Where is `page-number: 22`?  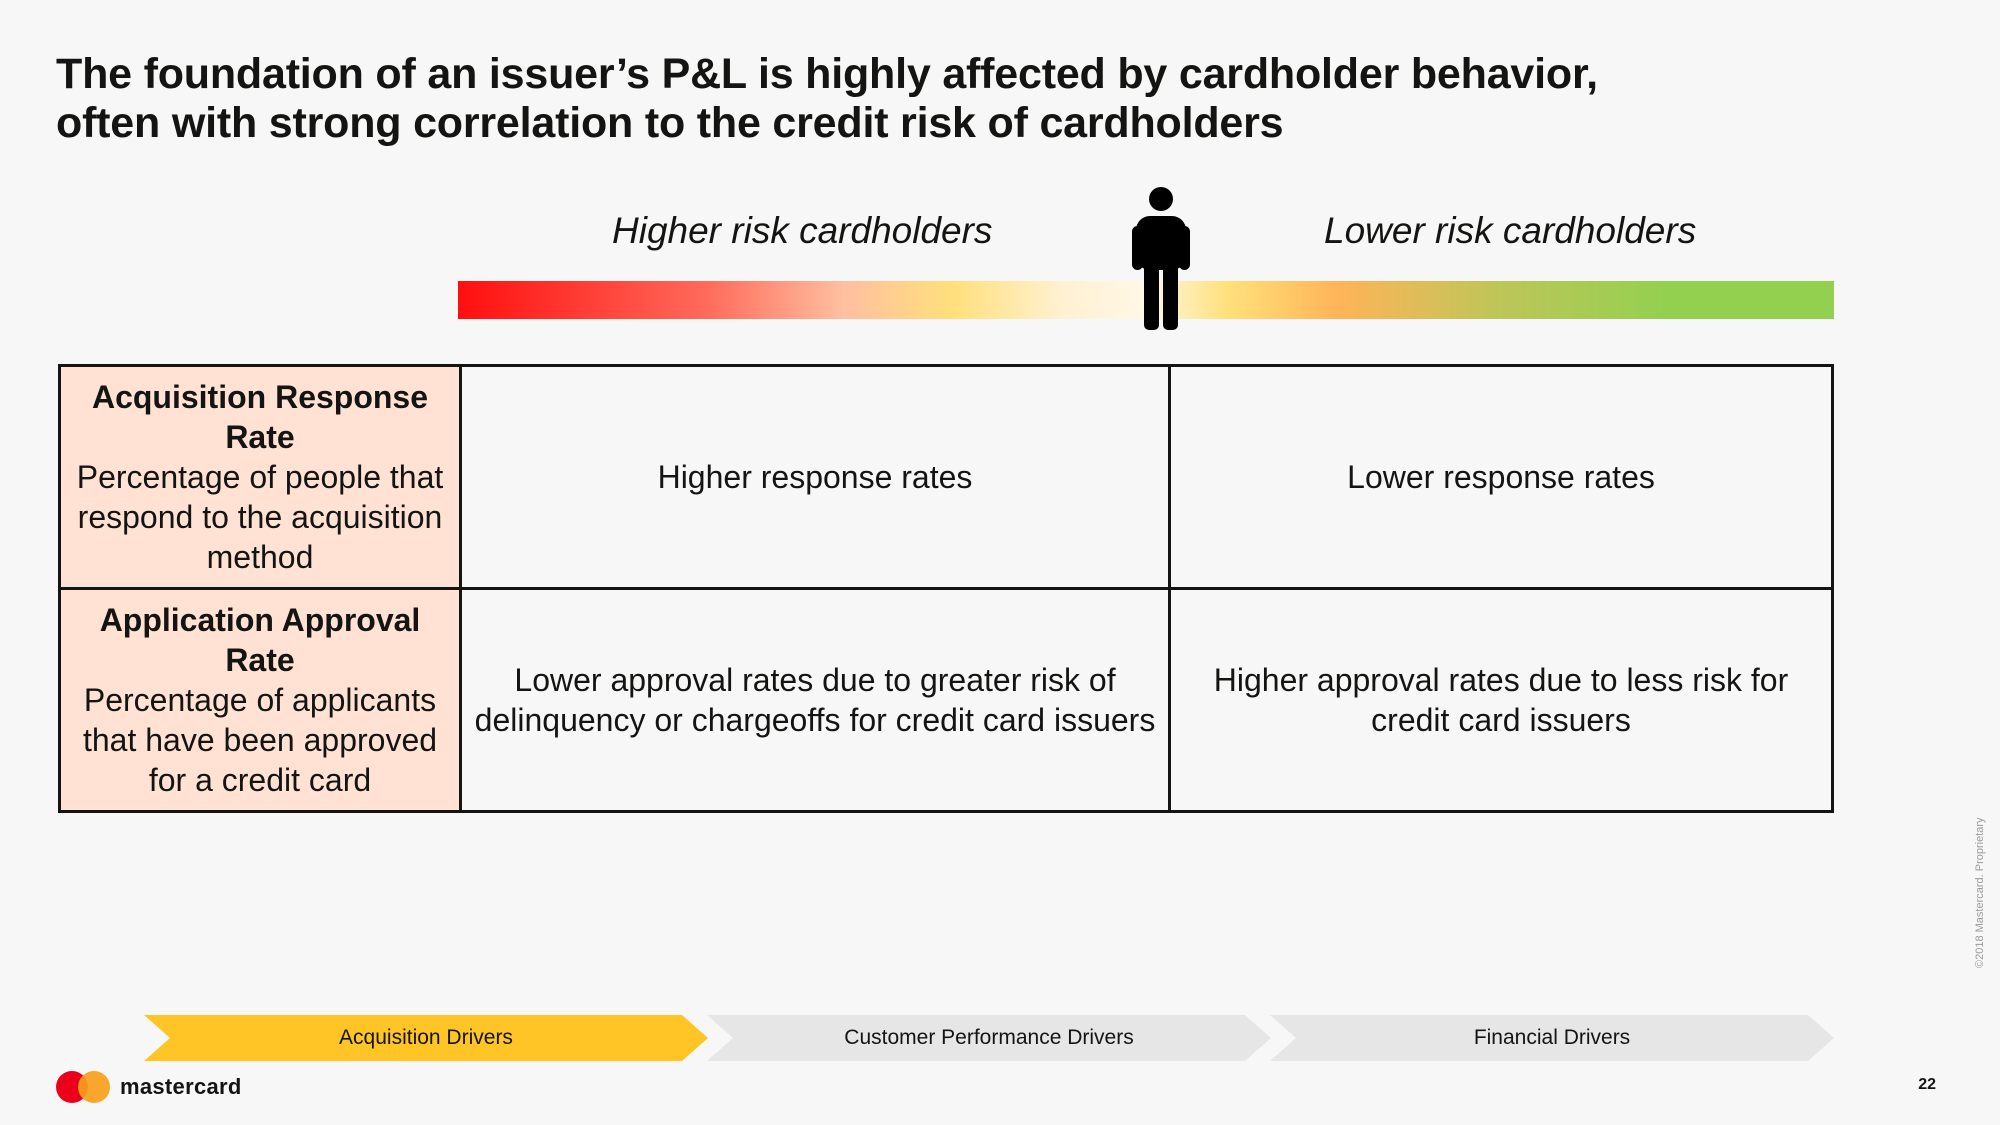
page-number: 22 is located at coordinates (1927, 1084).